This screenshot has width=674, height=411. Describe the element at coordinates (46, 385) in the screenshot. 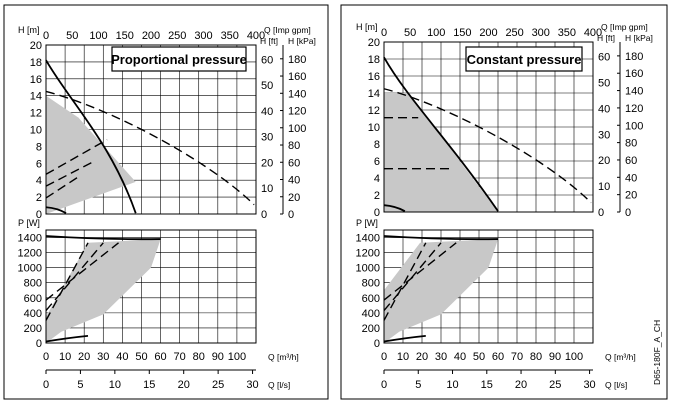

I see `q-ls-tick-label: 0` at that location.